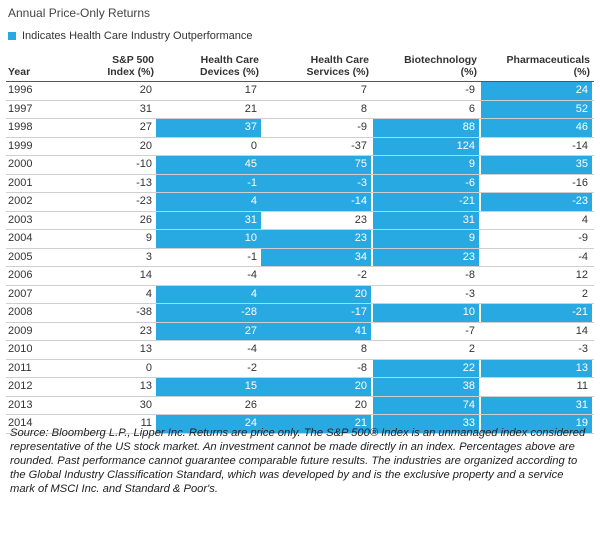 The width and height of the screenshot is (600, 540). Describe the element at coordinates (536, 368) in the screenshot. I see `pharma-cell-highlighted: 13` at that location.